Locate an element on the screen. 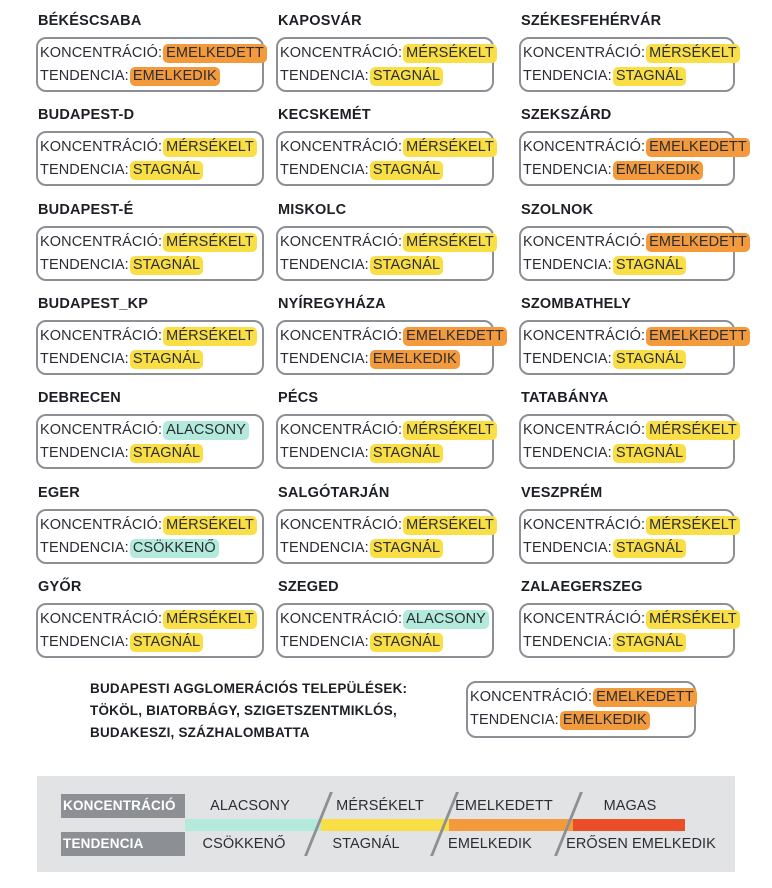 The image size is (772, 888). city-card: KONCENTRÁCIÓ: MÉRSÉKELT TENDENCIA: CSÖKKENŐ is located at coordinates (150, 536).